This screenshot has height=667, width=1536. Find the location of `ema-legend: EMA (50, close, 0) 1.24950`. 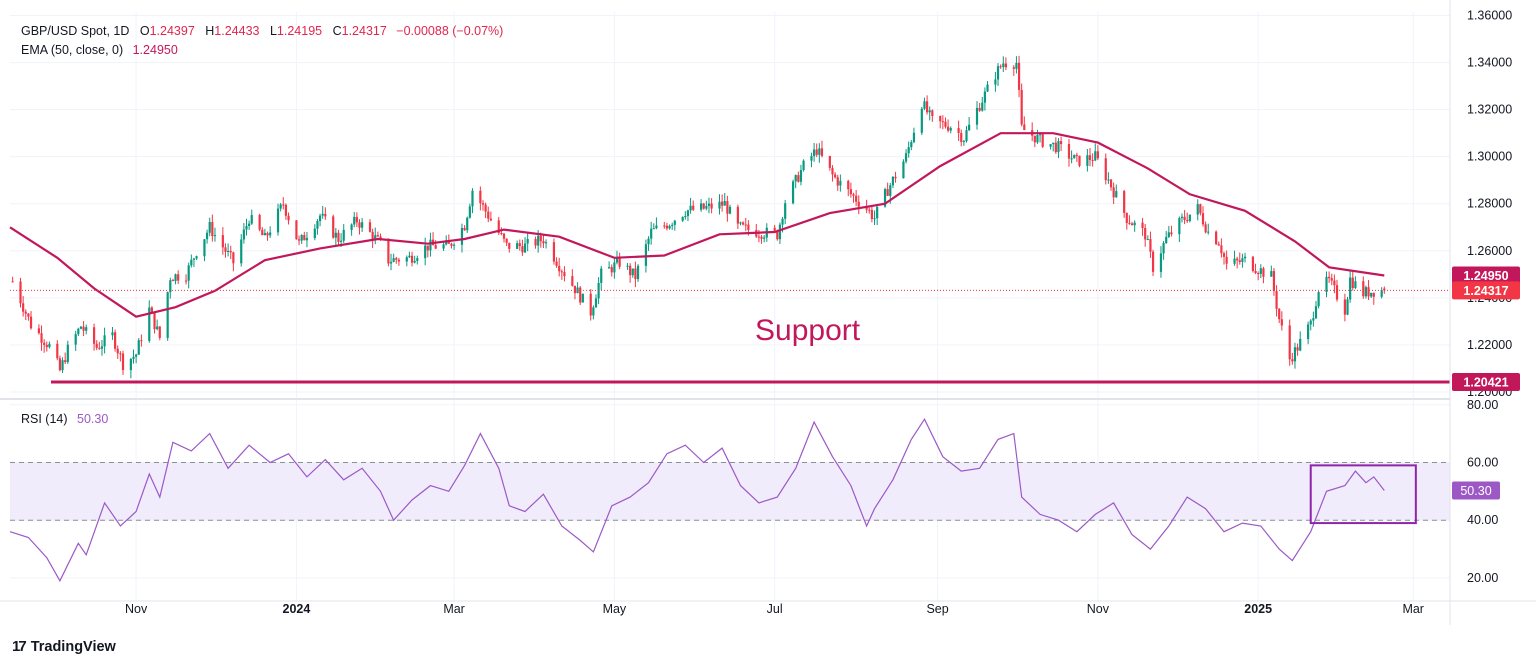

ema-legend: EMA (50, close, 0) 1.24950 is located at coordinates (99, 50).